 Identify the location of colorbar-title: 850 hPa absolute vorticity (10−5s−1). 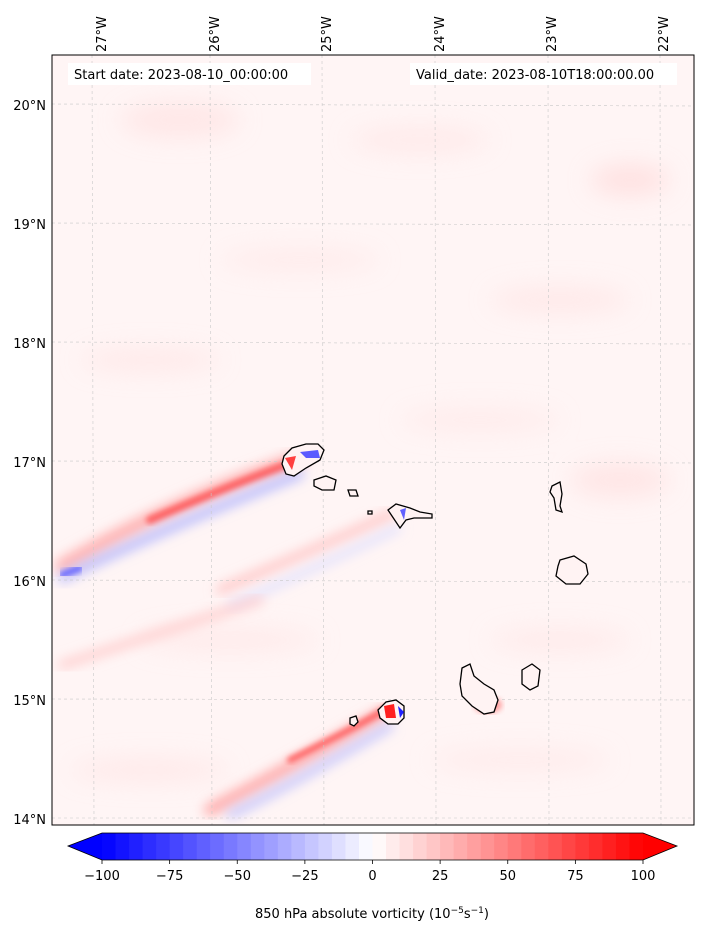
(372, 914).